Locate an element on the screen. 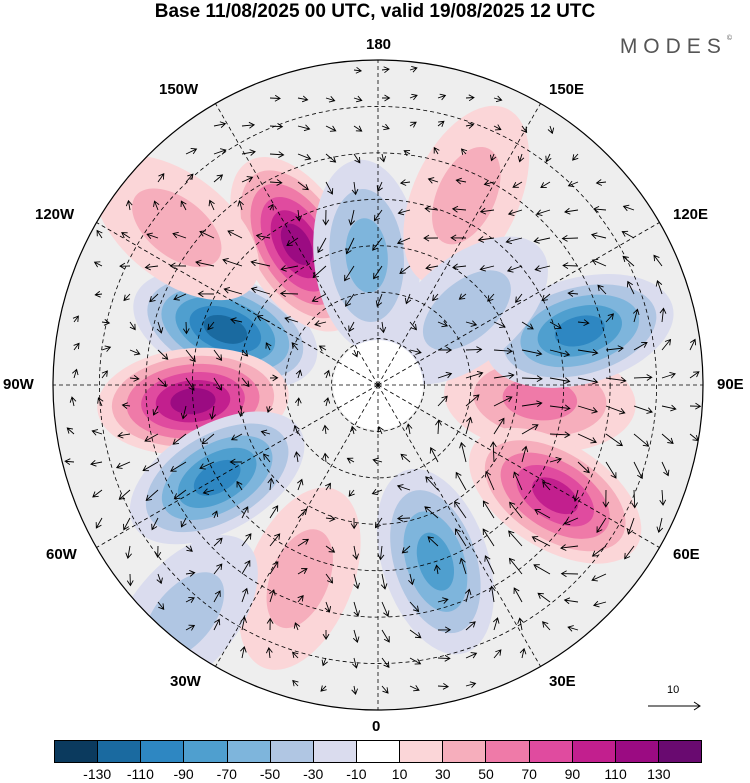 The height and width of the screenshot is (783, 750). vector-scale-label: 10 is located at coordinates (673, 690).